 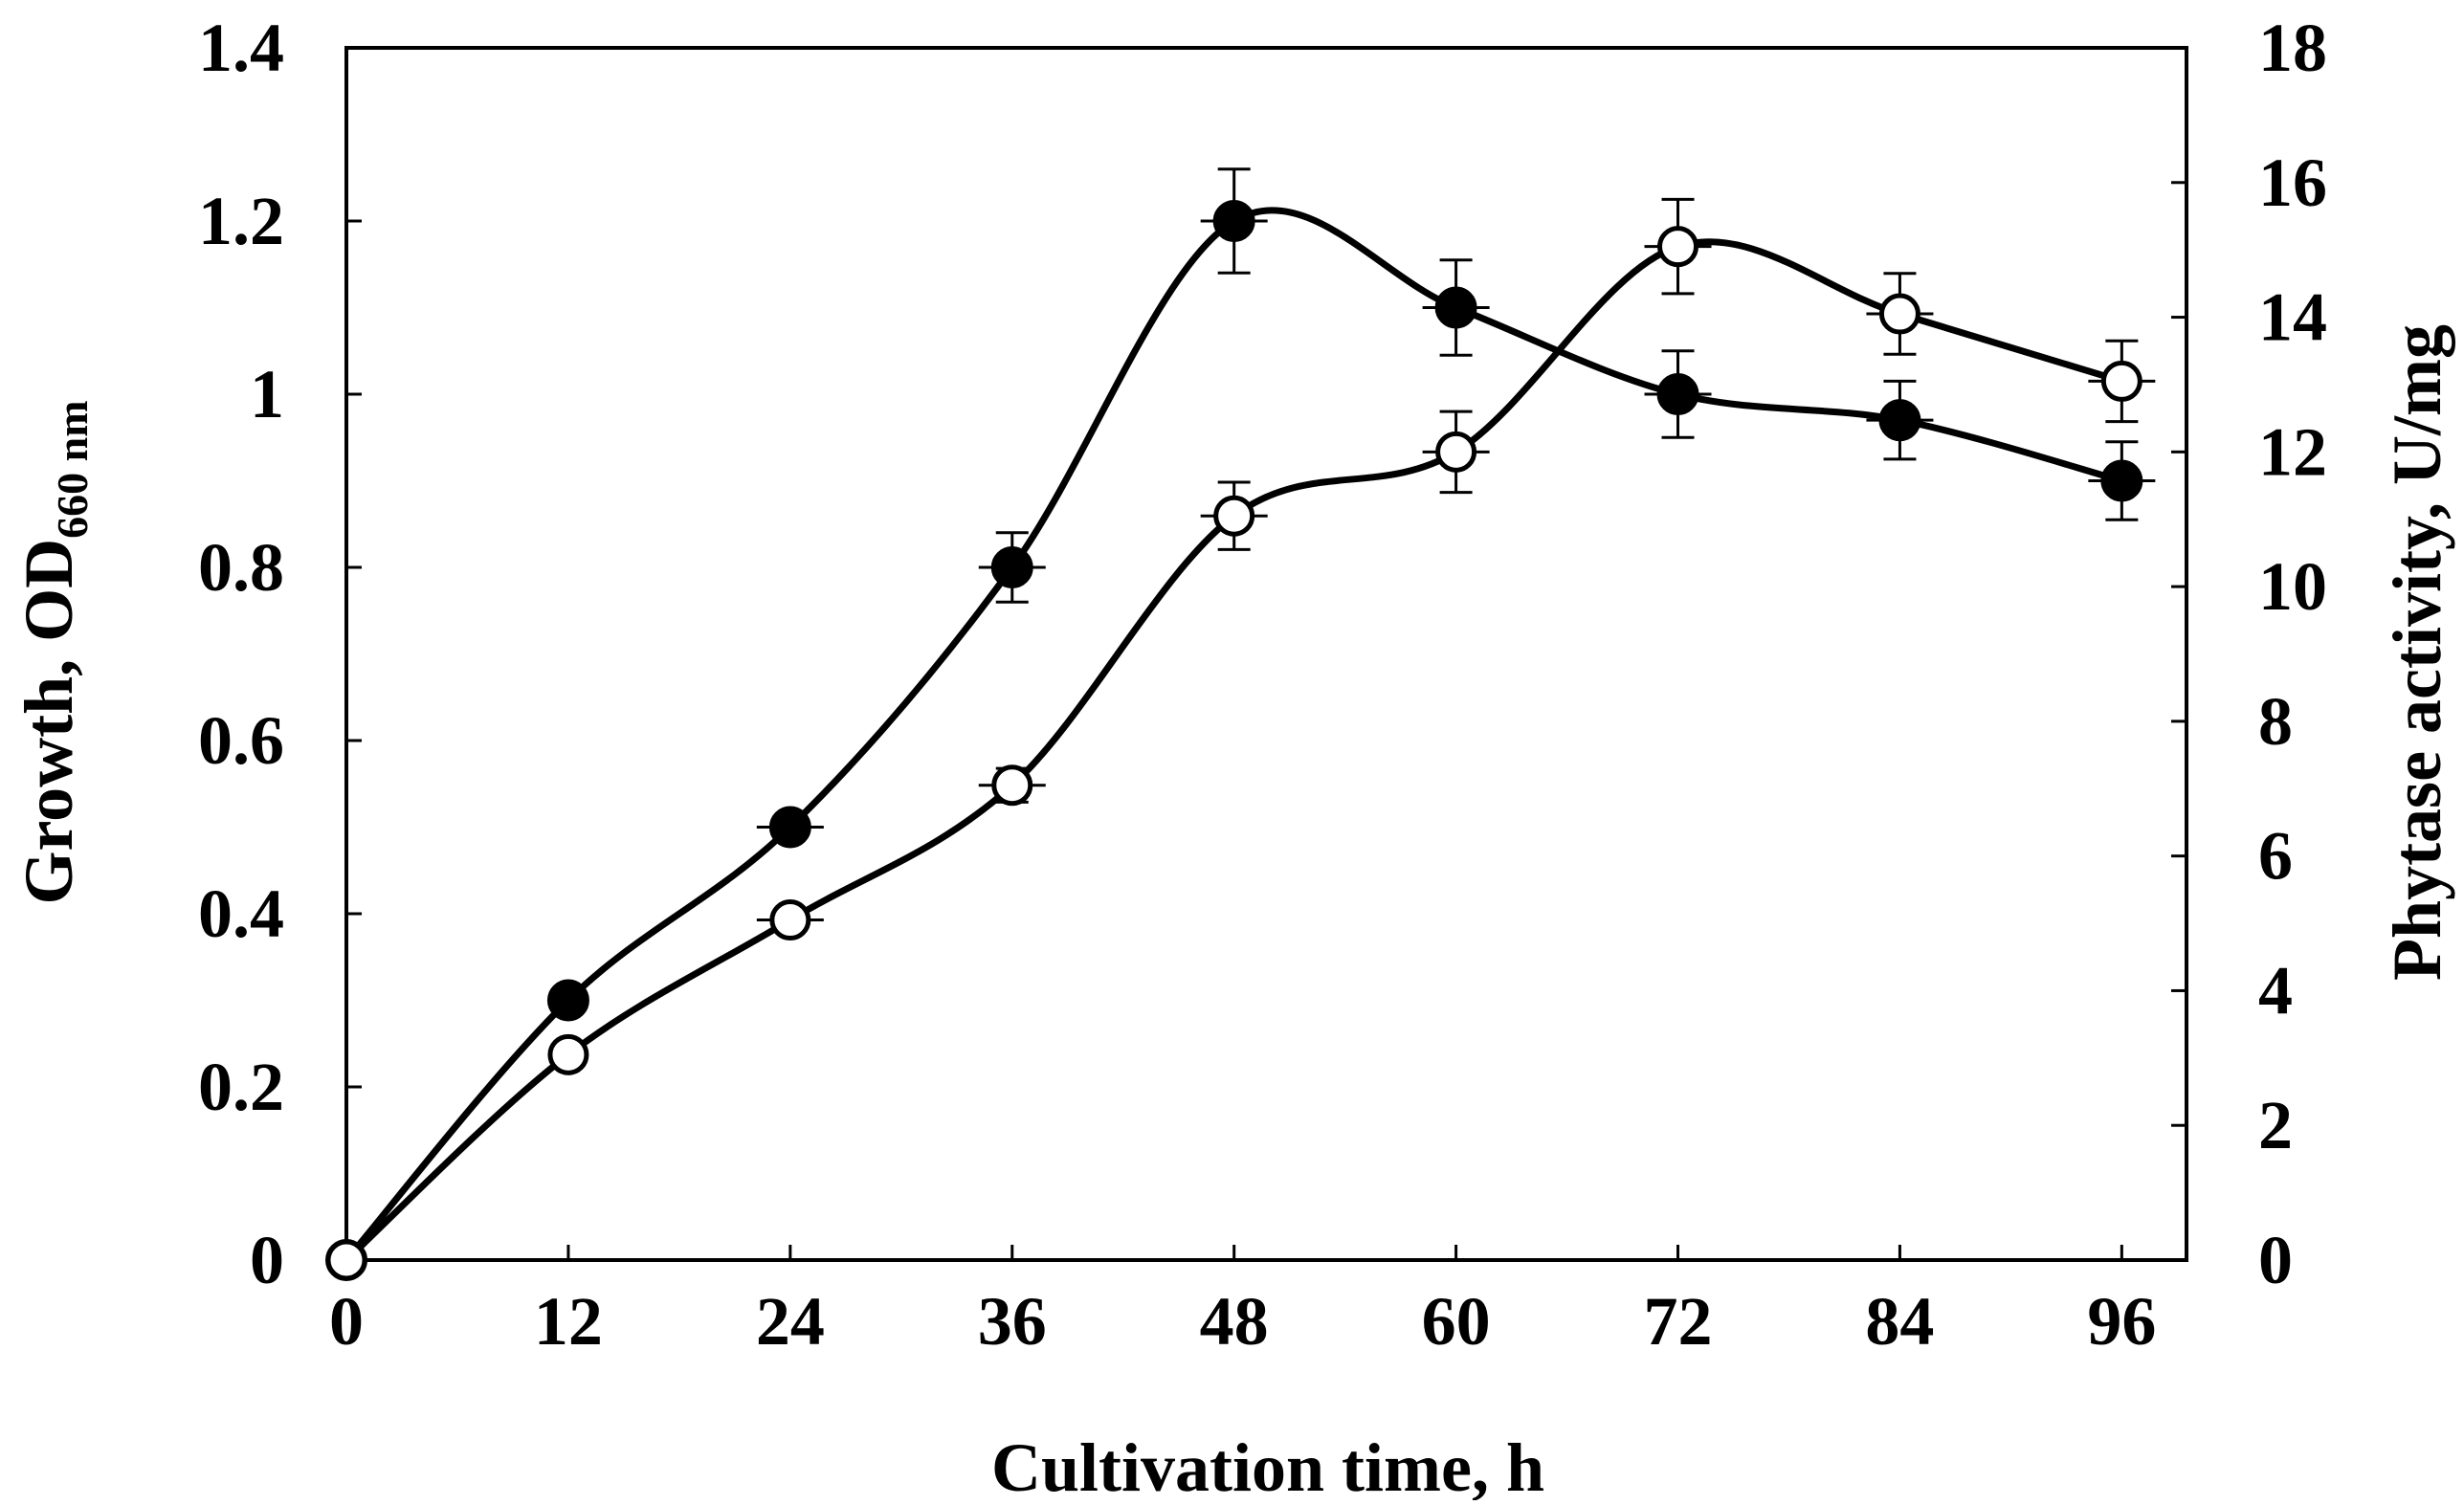 What do you see at coordinates (2275, 721) in the screenshot?
I see `y2-tick-label: 8` at bounding box center [2275, 721].